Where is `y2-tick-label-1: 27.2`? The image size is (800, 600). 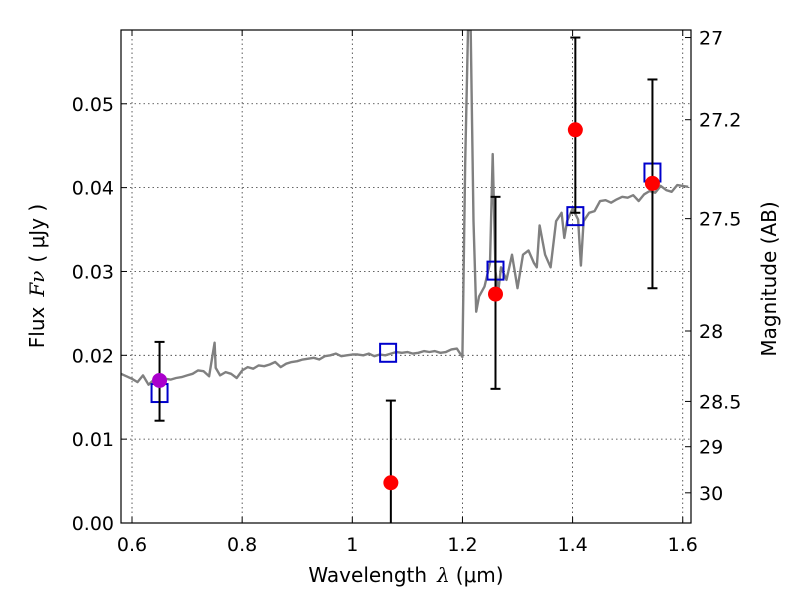
y2-tick-label-1: 27.2 is located at coordinates (720, 121).